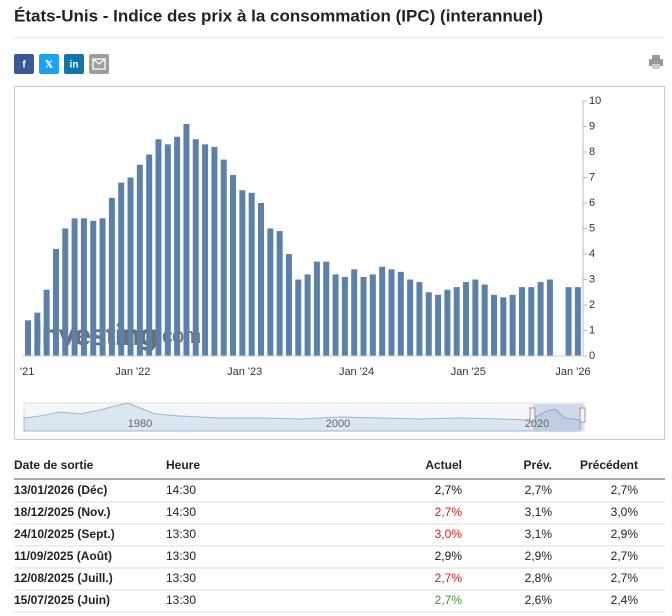 Image resolution: width=672 pixels, height=616 pixels. I want to click on table-cell: 15/07/2025 (Juin), so click(62, 600).